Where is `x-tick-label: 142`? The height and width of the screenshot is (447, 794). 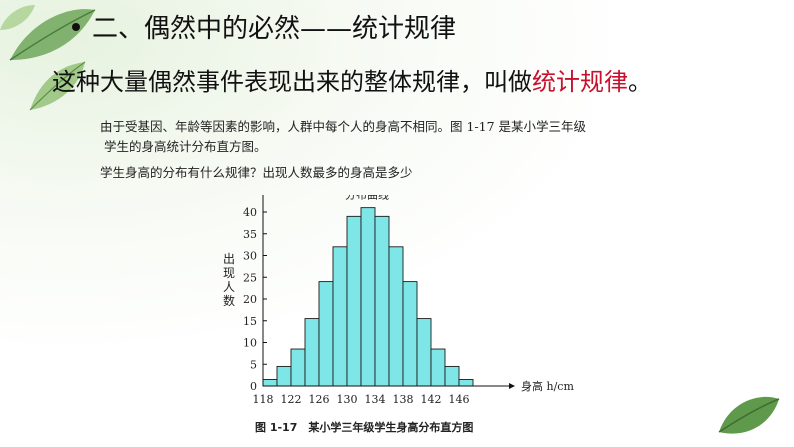
x-tick-label: 142 is located at coordinates (431, 399).